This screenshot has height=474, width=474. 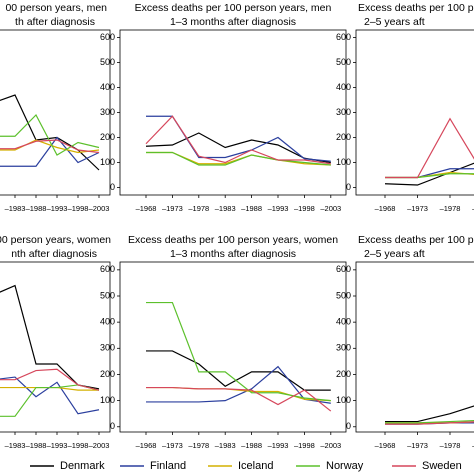 I want to click on legend-label: Finland, so click(x=168, y=466).